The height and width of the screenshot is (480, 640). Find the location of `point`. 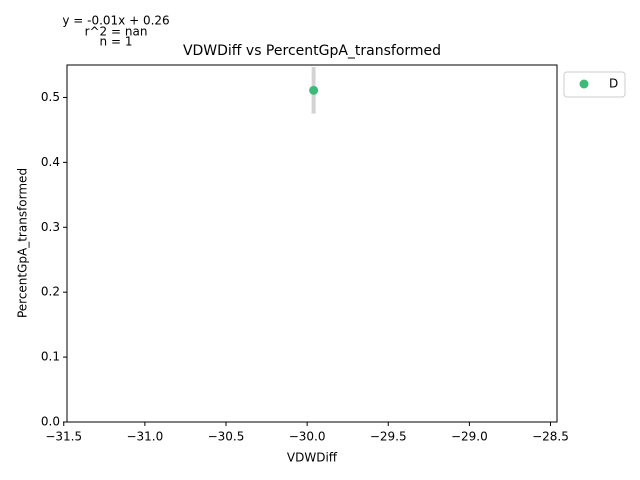

point is located at coordinates (314, 90).